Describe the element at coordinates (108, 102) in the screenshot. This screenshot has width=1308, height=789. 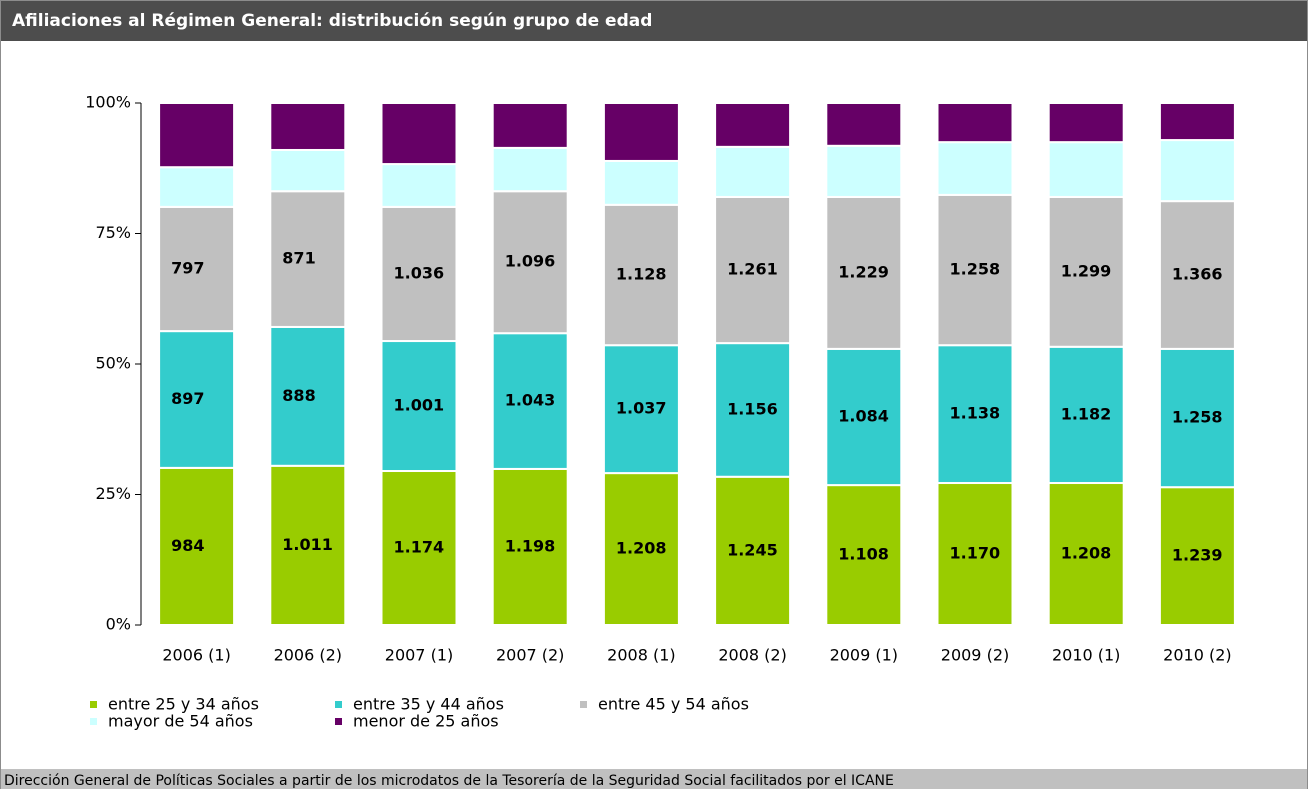
I see `y-tick-label: 100%` at that location.